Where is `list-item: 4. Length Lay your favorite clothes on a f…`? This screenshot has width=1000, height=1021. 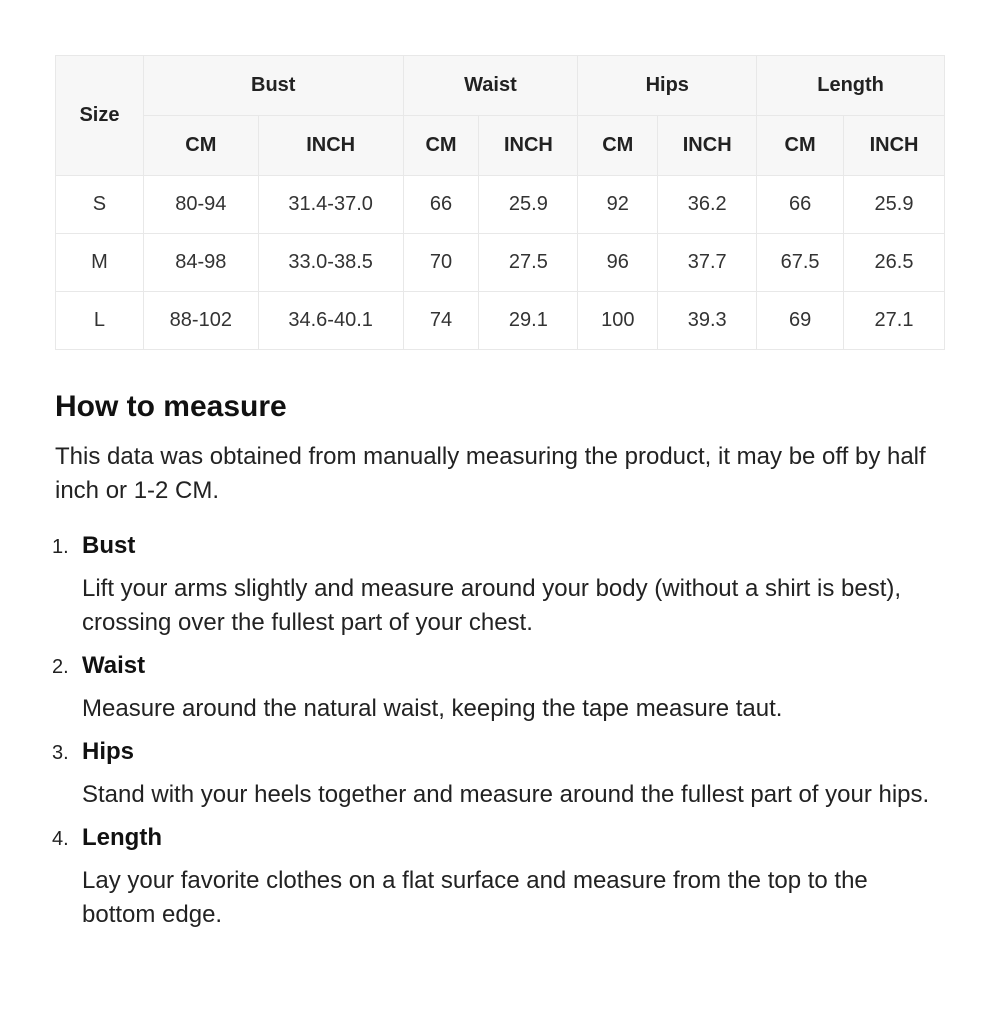
list-item: 4. Length Lay your favorite clothes on a f… is located at coordinates (472, 877).